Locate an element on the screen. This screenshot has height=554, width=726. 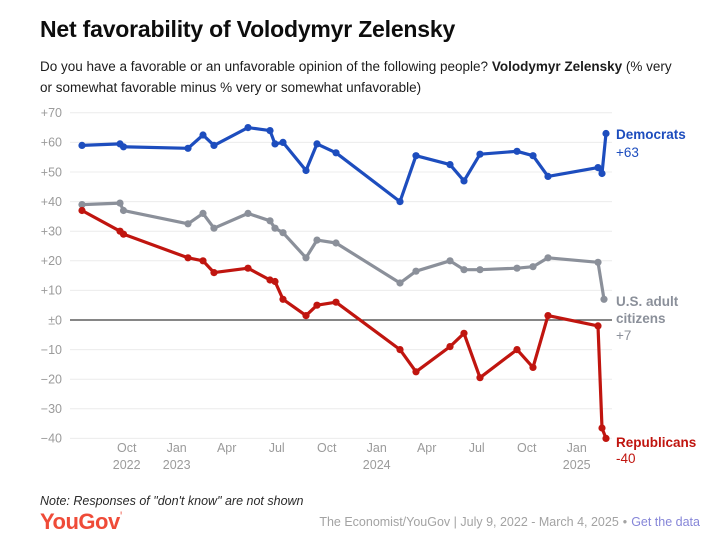
y-axis-tick-label: −10 is located at coordinates (51, 350).